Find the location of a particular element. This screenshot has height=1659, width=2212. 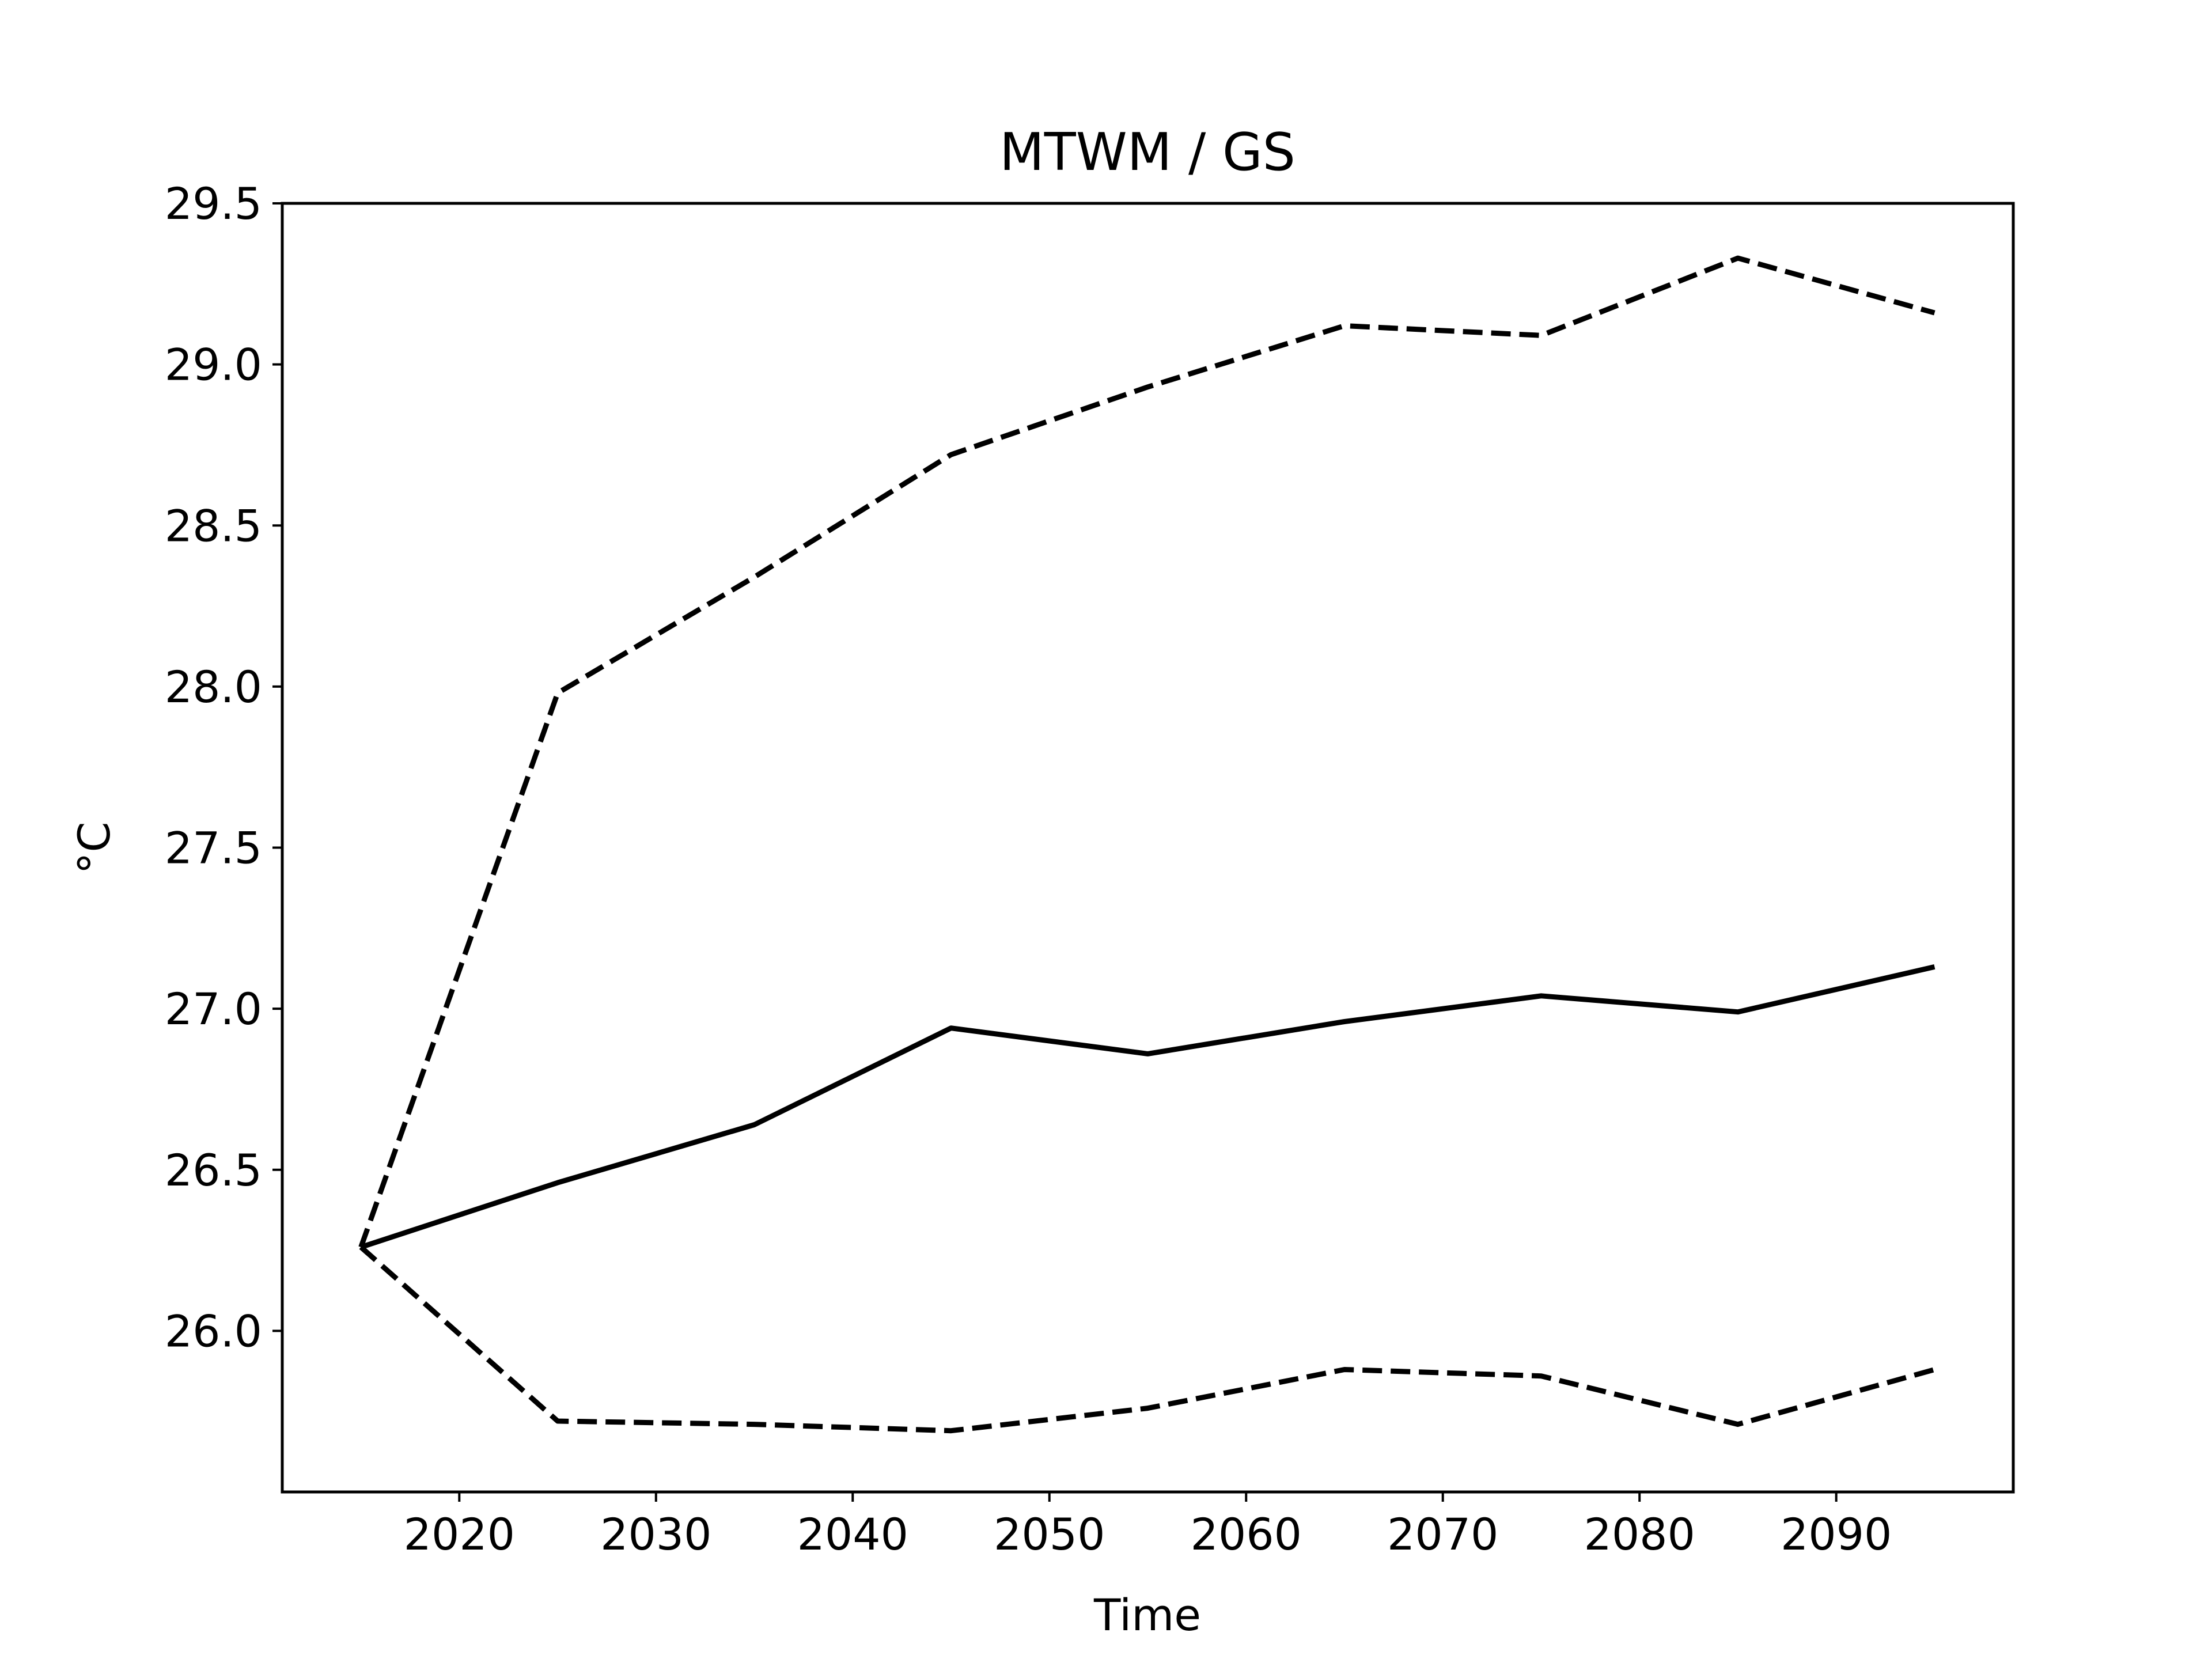

y-tick-label: 28.0 is located at coordinates (213, 687).